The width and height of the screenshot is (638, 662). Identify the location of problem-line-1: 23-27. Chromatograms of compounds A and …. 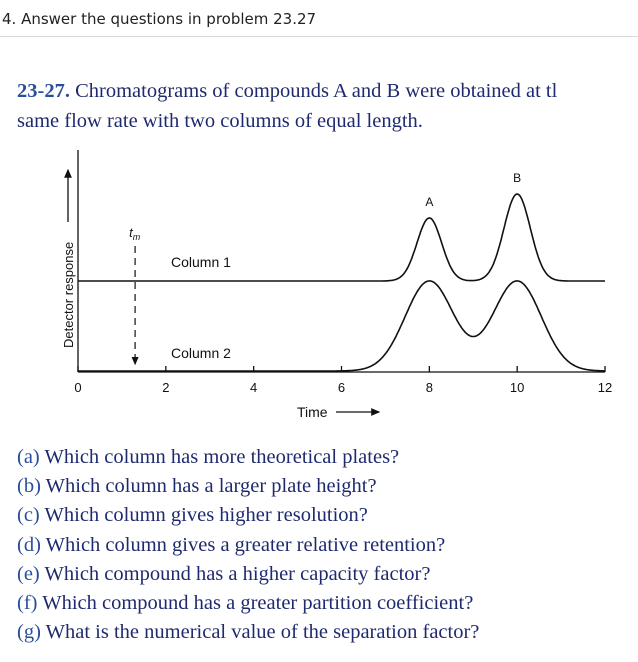
(327, 91).